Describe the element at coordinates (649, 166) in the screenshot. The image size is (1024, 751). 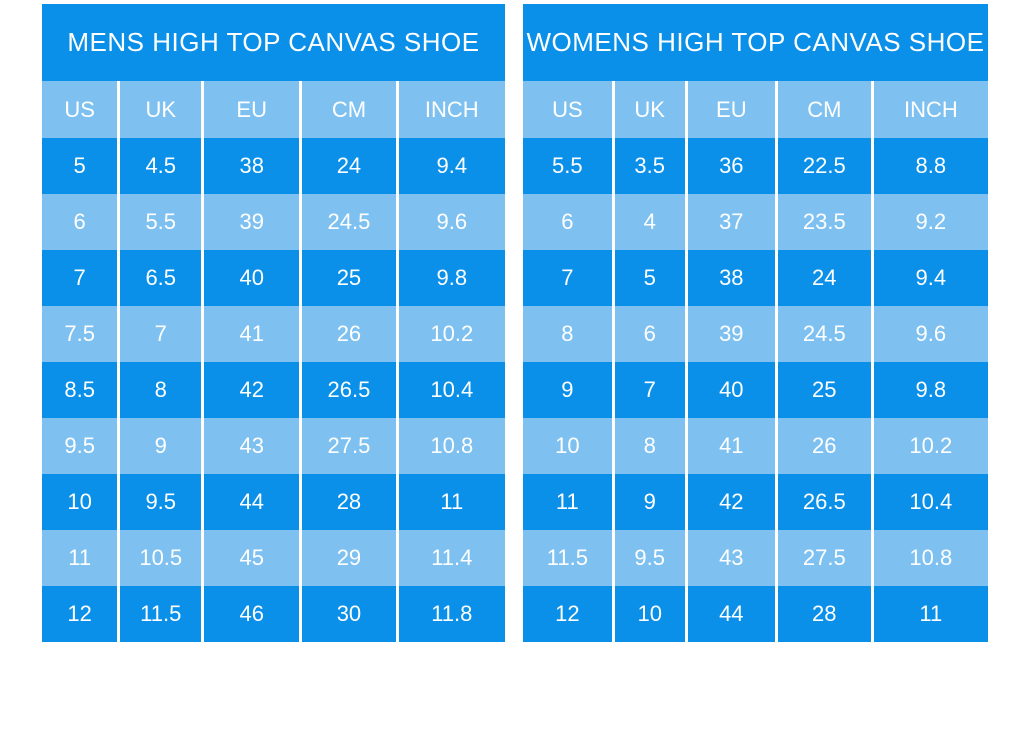
I see `size-cell: 3.5` at that location.